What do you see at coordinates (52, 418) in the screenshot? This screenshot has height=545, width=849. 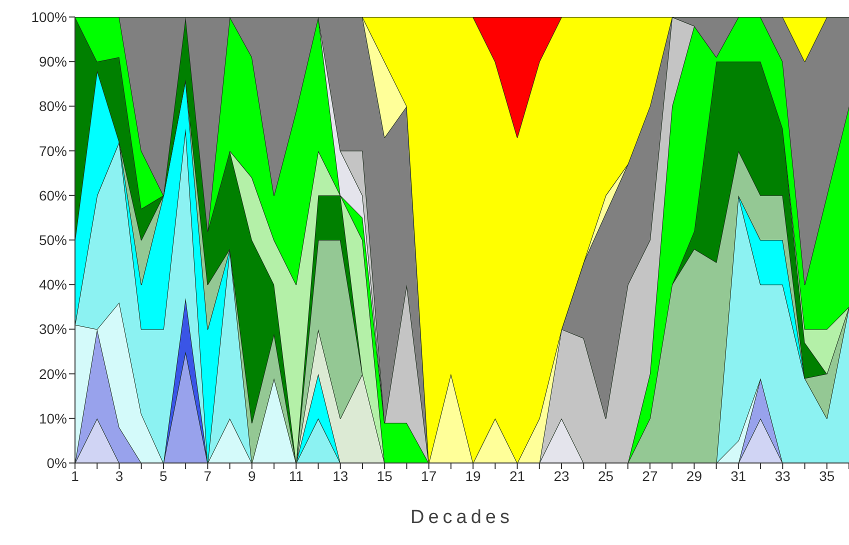 I see `y-tick-label: 10%` at bounding box center [52, 418].